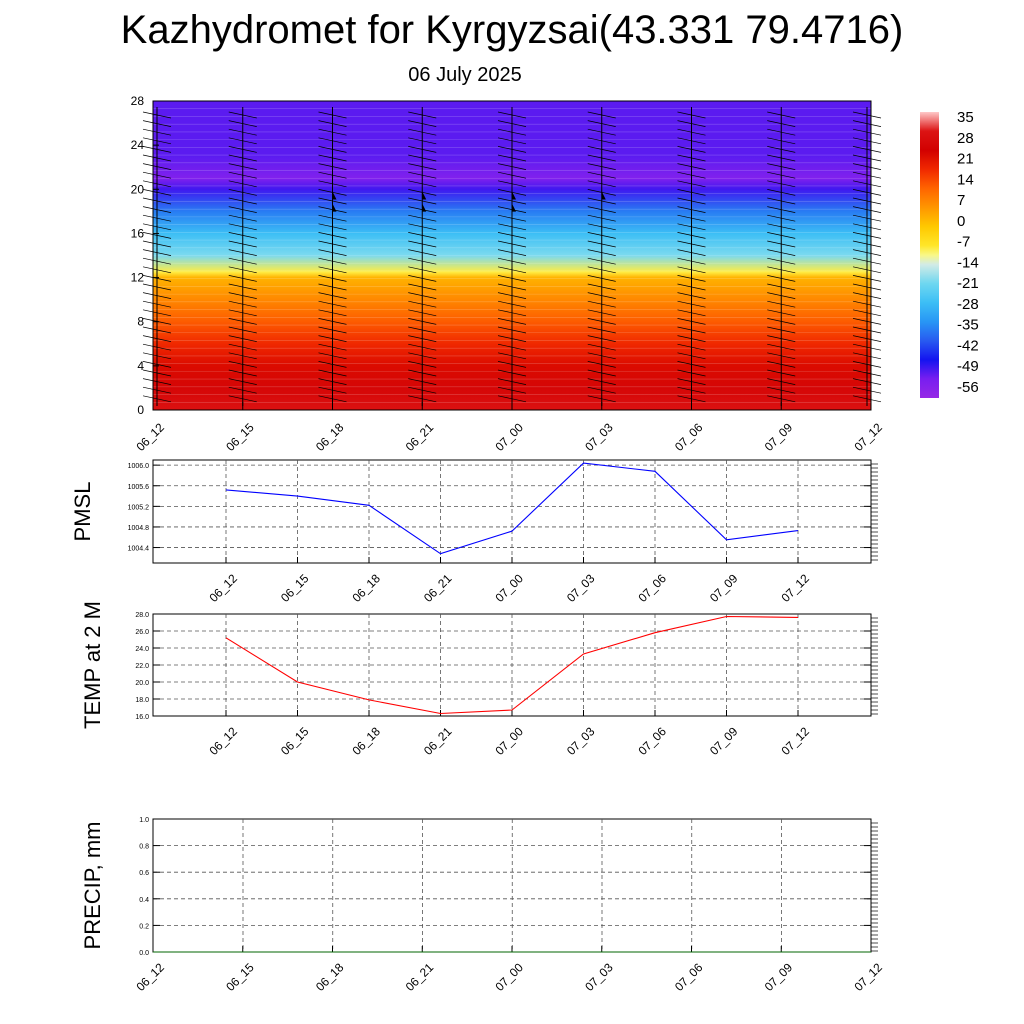 The image size is (1024, 1024). Describe the element at coordinates (142, 683) in the screenshot. I see `y-tick-label: 20.0` at that location.